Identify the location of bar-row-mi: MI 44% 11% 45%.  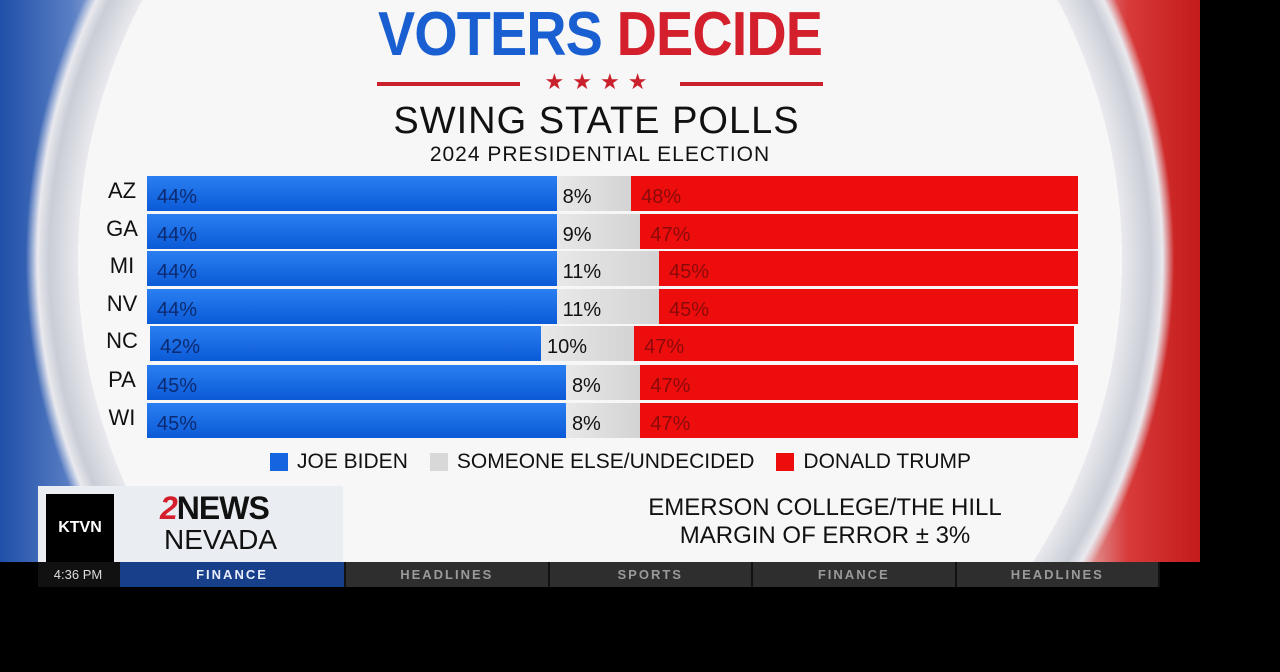
(600, 268).